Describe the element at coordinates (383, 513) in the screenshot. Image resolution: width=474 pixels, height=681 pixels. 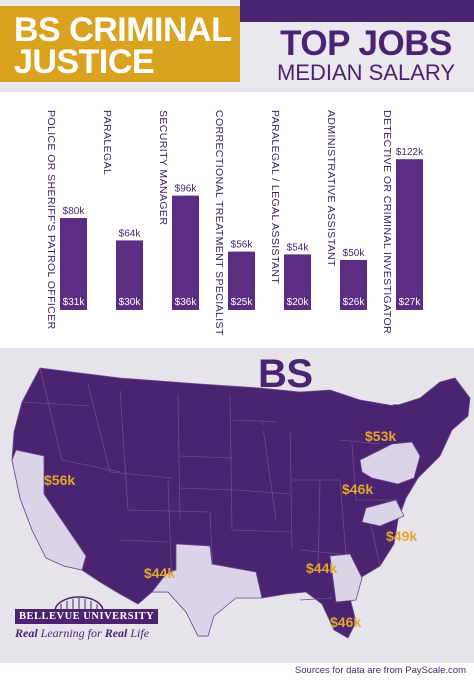
I see `map-virginia` at that location.